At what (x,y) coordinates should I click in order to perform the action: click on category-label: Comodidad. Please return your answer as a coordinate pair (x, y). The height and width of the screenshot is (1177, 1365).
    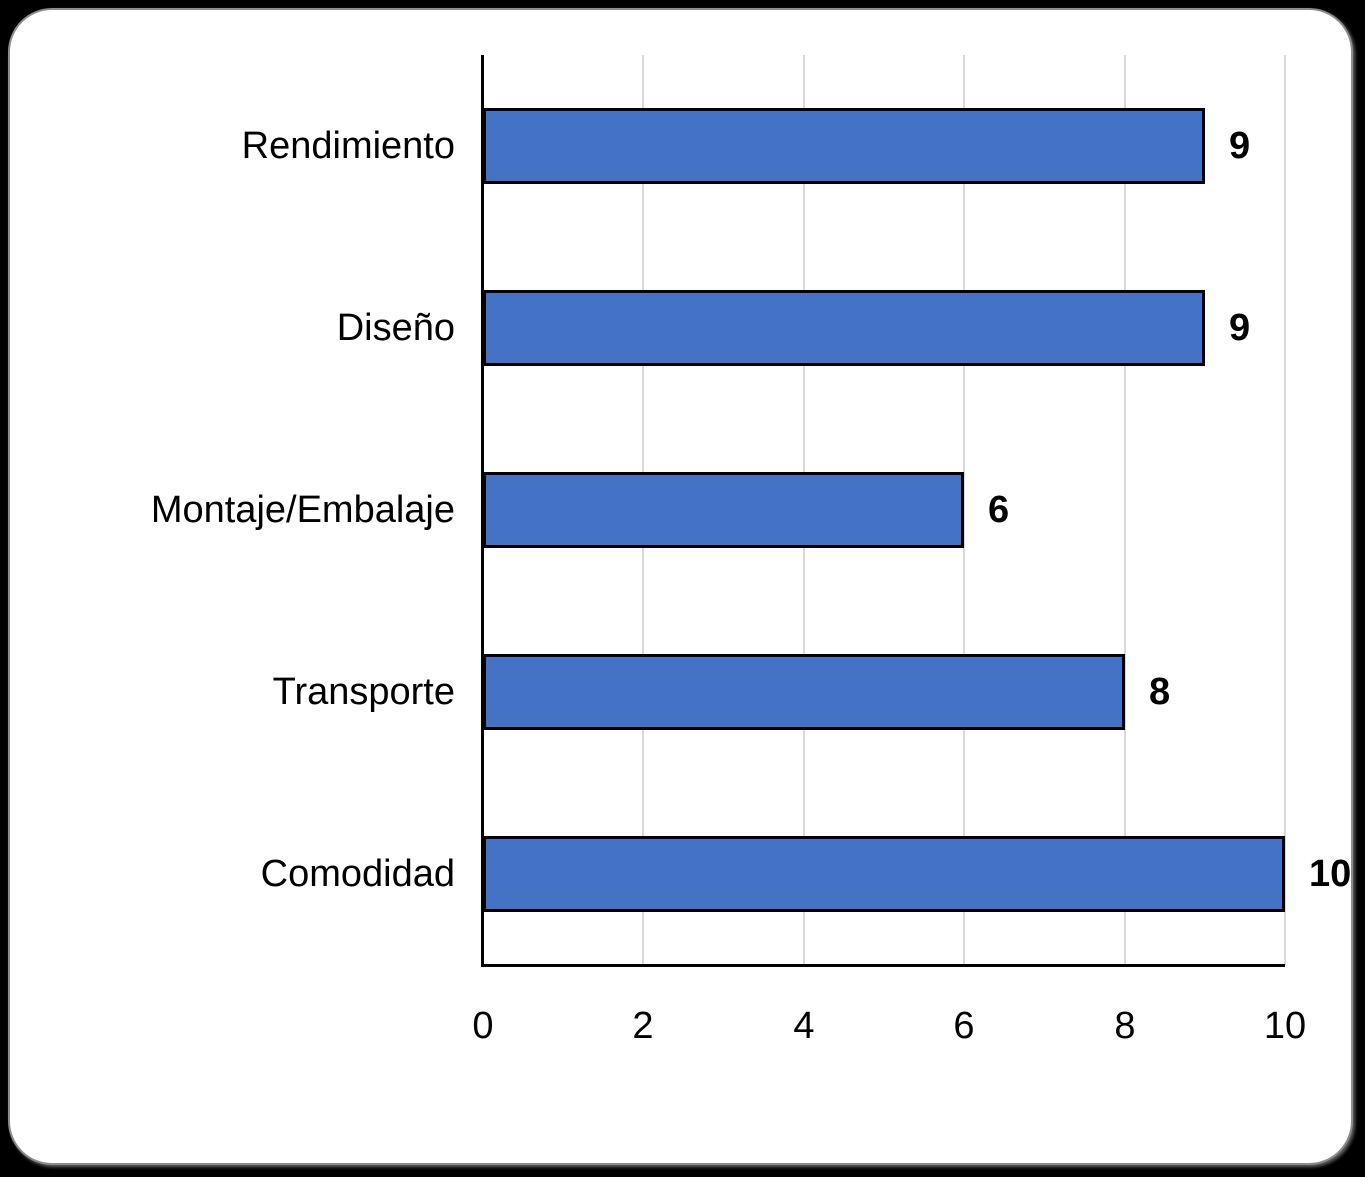
    Looking at the image, I should click on (357, 874).